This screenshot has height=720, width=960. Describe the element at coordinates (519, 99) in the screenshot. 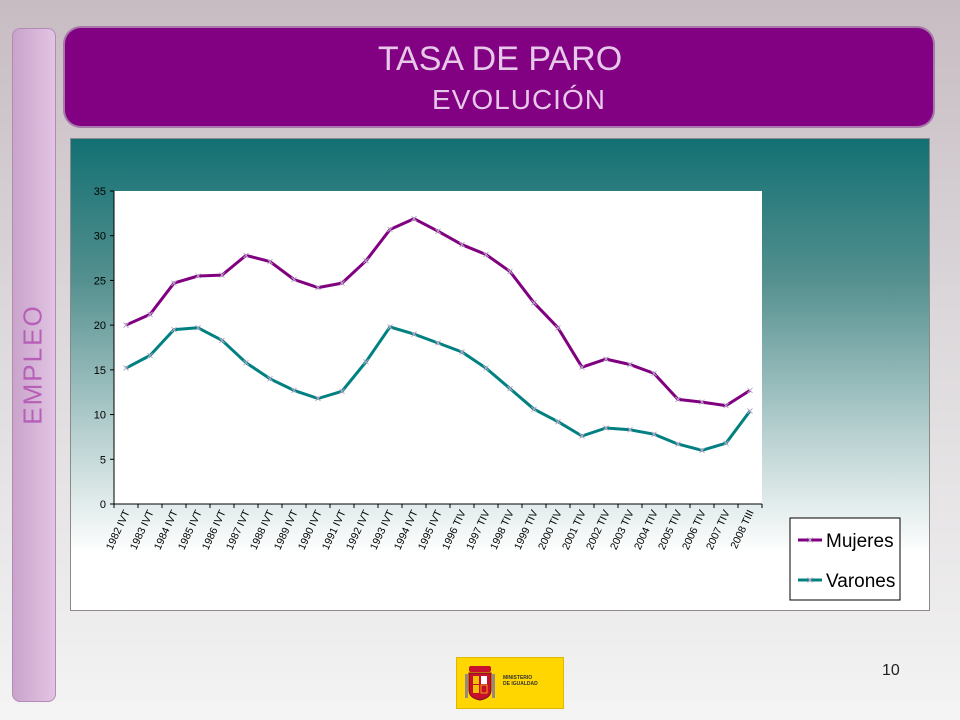

I see `page-subtitle: EVOLUCIÓN` at that location.